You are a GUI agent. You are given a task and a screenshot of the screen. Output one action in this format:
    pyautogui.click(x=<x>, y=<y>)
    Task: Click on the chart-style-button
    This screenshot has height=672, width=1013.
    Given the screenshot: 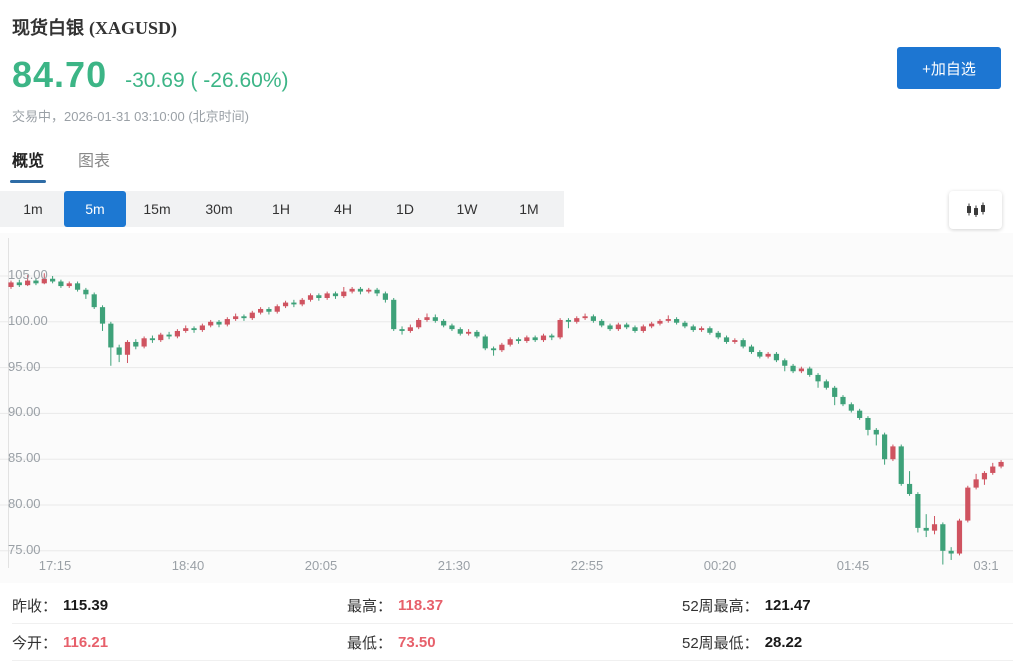 What is the action you would take?
    pyautogui.click(x=975, y=210)
    